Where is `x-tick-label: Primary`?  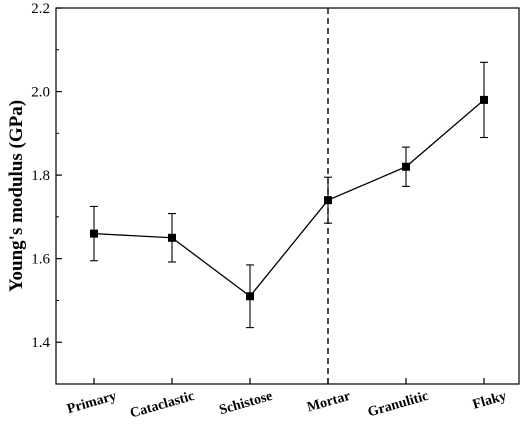
x-tick-label: Primary is located at coordinates (91, 403).